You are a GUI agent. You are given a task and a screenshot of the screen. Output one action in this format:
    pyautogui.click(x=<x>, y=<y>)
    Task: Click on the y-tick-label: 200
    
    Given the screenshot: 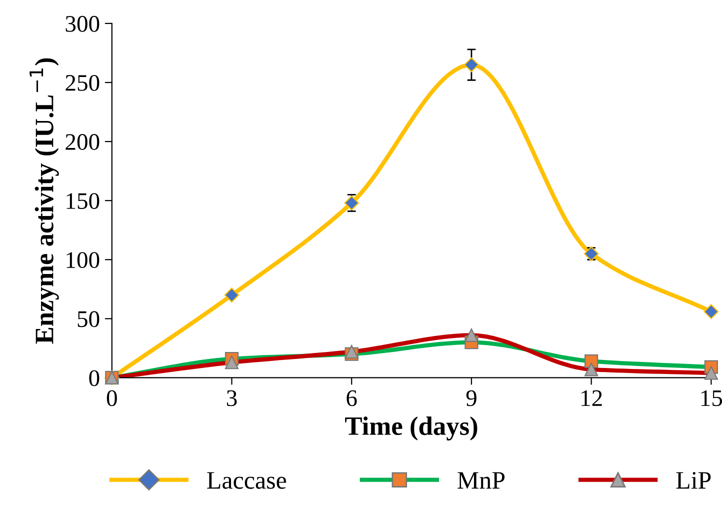 What is the action you would take?
    pyautogui.click(x=83, y=142)
    